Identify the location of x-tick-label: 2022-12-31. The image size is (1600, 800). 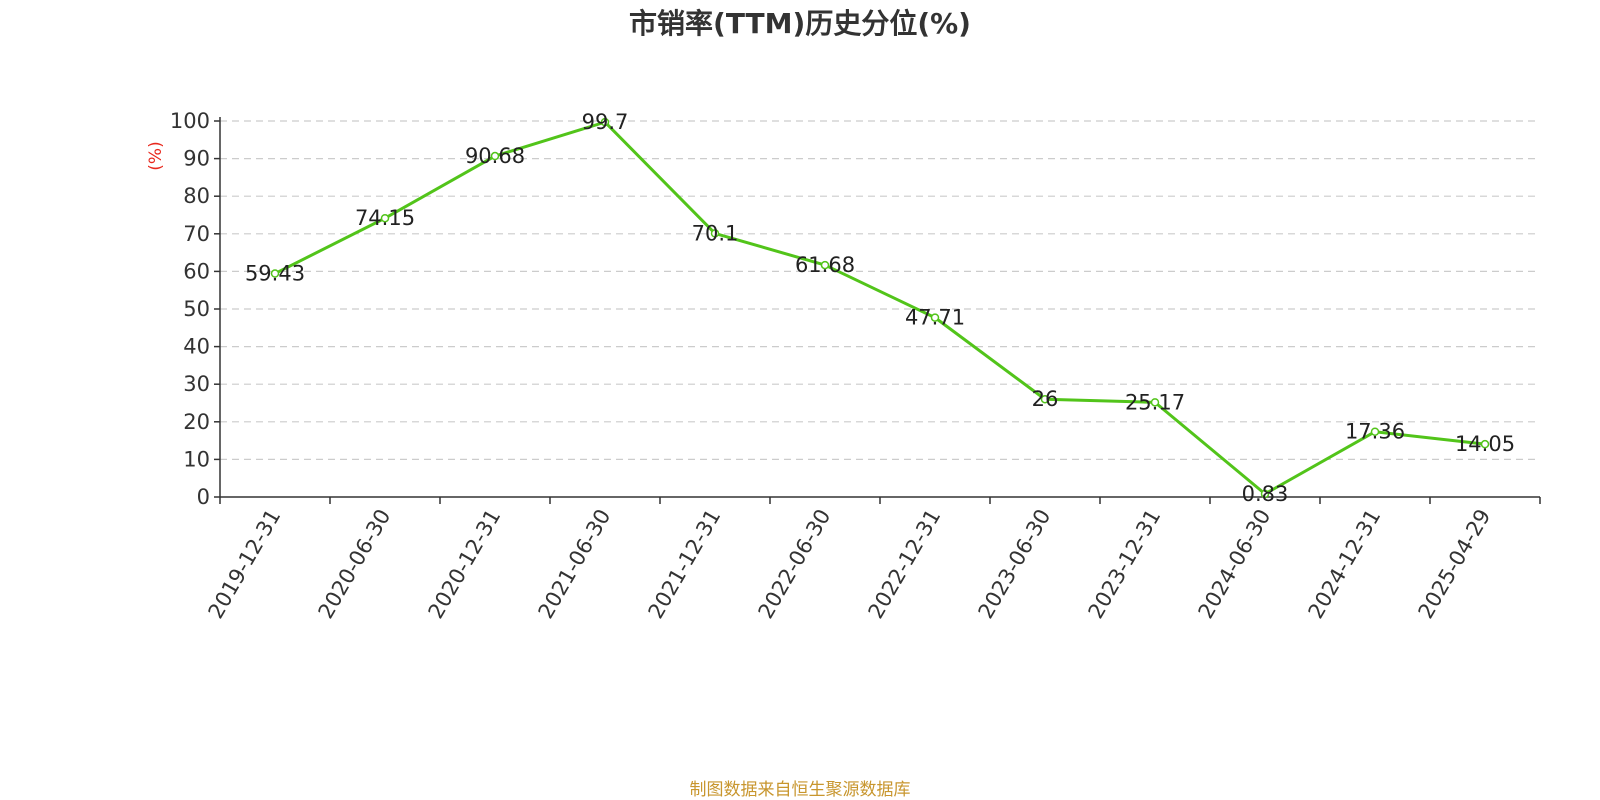
(905, 564).